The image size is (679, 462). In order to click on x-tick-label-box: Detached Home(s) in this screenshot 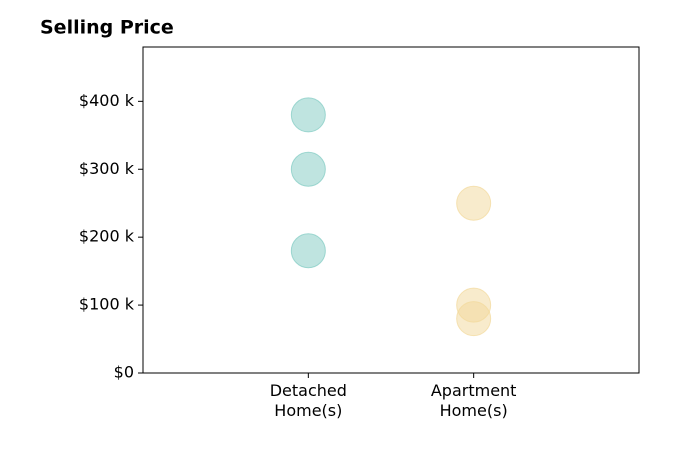, I will do `click(308, 401)`.